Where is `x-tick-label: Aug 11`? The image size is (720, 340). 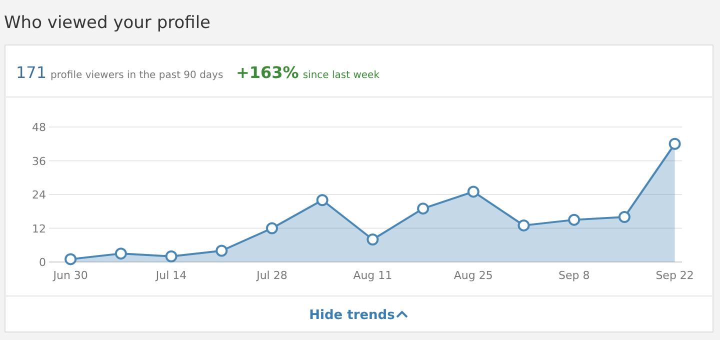 x-tick-label: Aug 11 is located at coordinates (372, 275).